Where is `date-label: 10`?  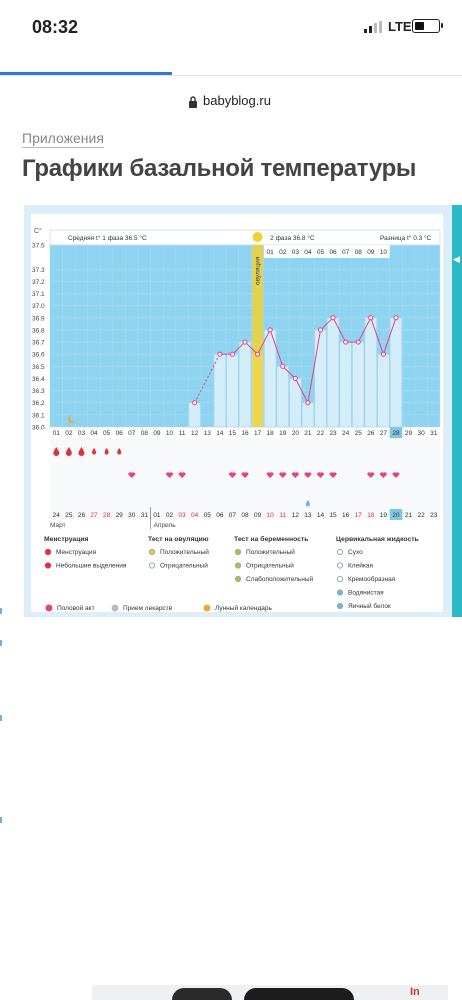 date-label: 10 is located at coordinates (271, 515).